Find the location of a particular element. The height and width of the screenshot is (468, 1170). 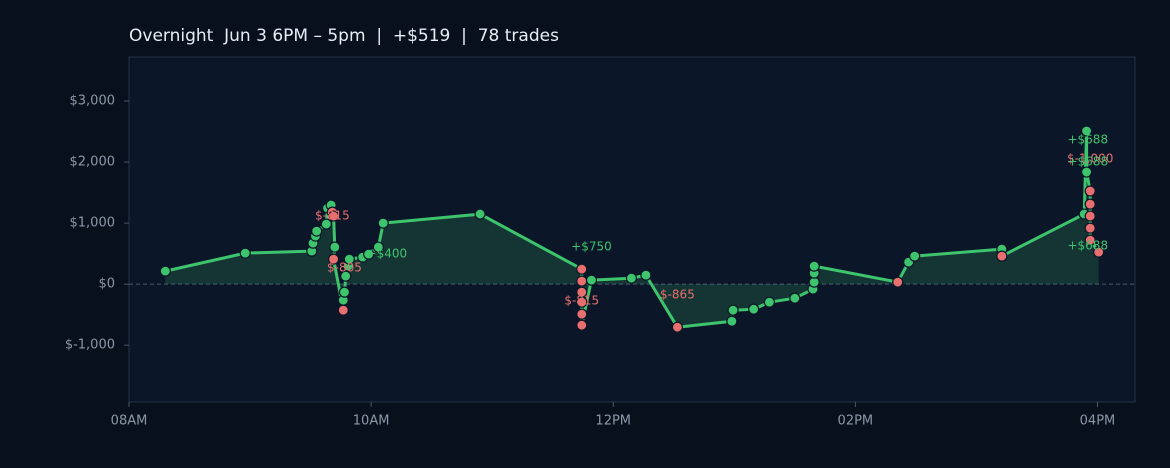

y-tick-label: $-1,000 is located at coordinates (90, 345).